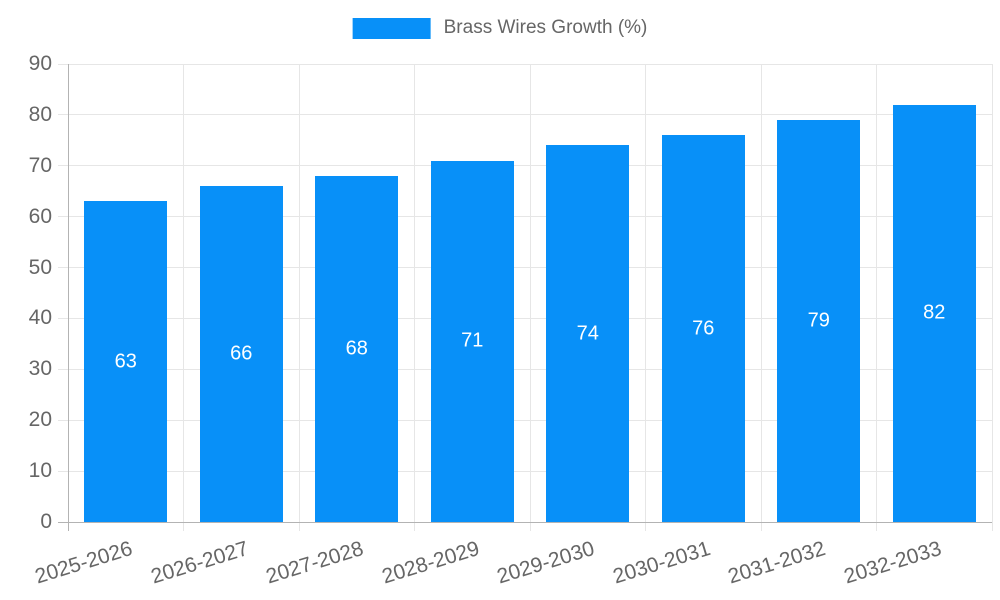 This screenshot has width=1000, height=600. What do you see at coordinates (40, 216) in the screenshot?
I see `y-tick-label: 60` at bounding box center [40, 216].